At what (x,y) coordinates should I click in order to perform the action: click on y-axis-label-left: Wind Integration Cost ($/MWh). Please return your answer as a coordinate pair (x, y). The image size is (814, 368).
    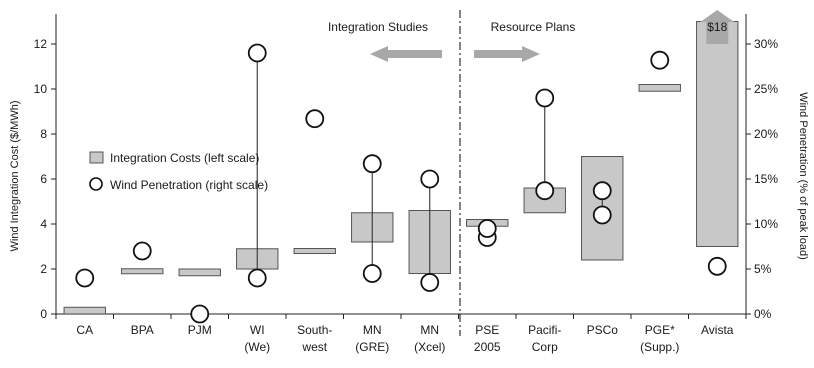
    Looking at the image, I should click on (15, 176).